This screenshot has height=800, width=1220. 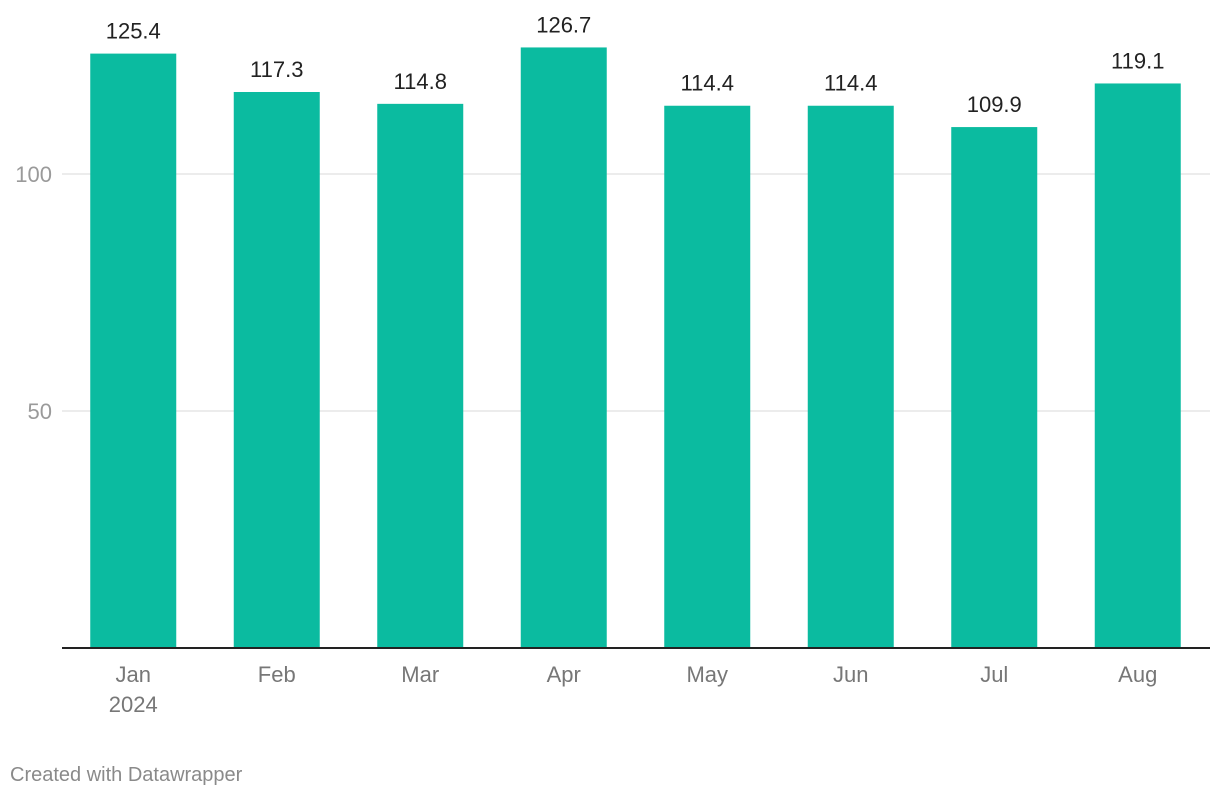 I want to click on x-tick-label-jan: Jan, so click(x=133, y=674).